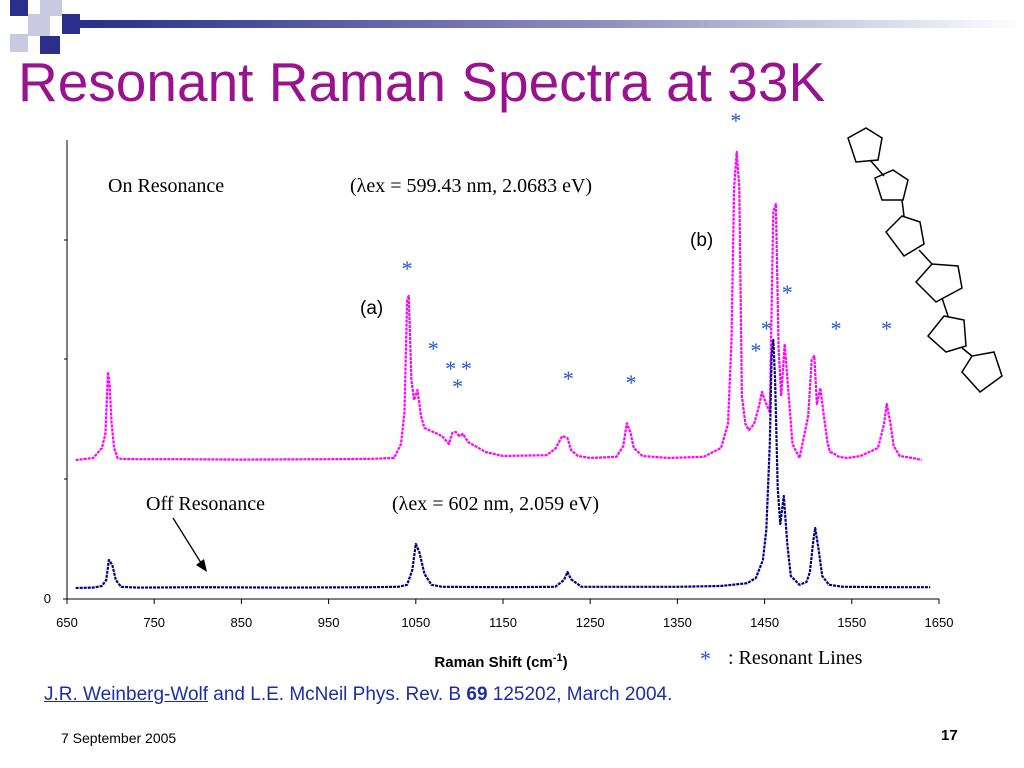 The height and width of the screenshot is (768, 1024). Describe the element at coordinates (422, 82) in the screenshot. I see `slide-title: Resonant Raman Spectra at 33K` at that location.